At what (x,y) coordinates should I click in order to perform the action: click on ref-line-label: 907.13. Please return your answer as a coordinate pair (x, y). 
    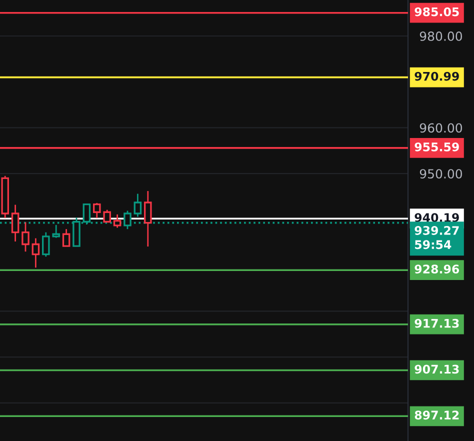
    Looking at the image, I should click on (436, 369).